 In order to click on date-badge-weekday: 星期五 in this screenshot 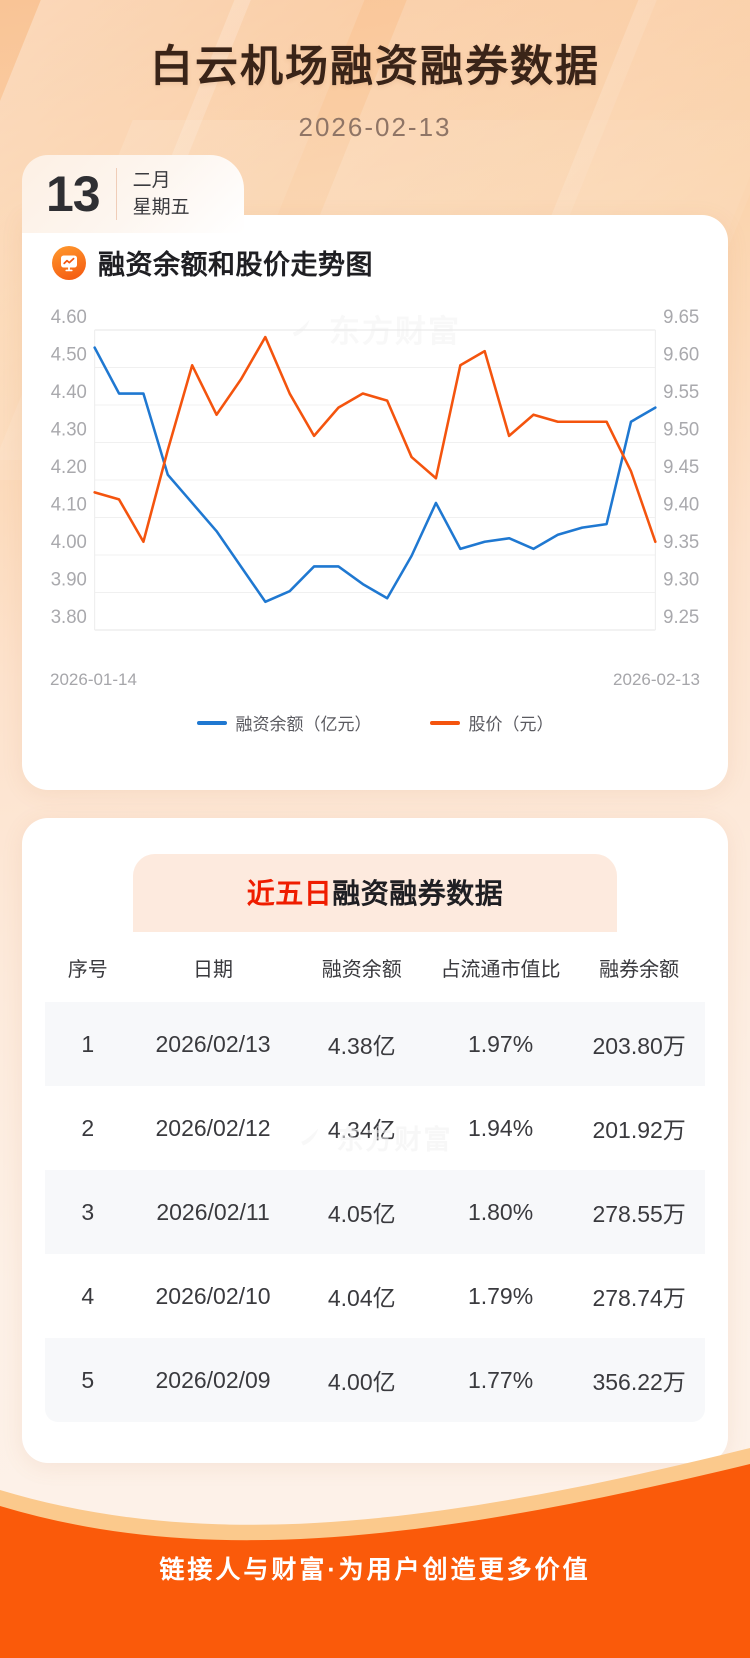, I will do `click(161, 207)`.